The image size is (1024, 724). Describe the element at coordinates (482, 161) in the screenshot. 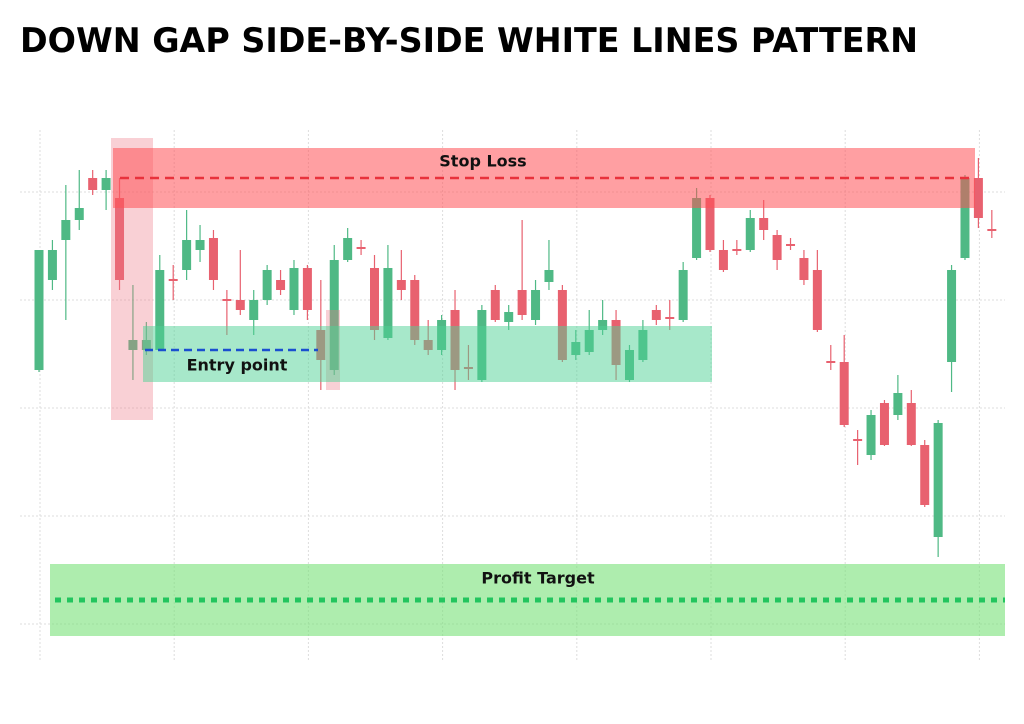

I see `level-label: Stop Loss` at that location.